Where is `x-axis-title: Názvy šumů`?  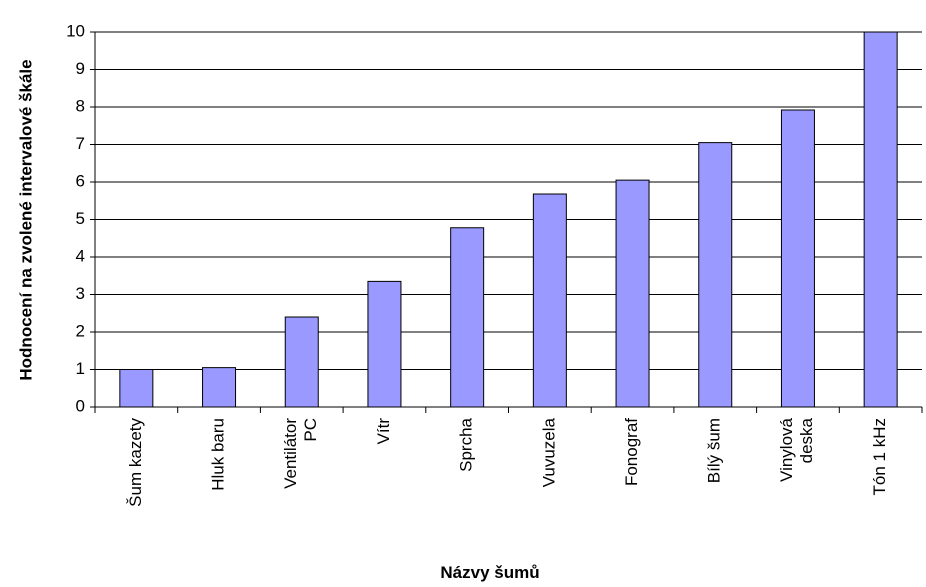 x-axis-title: Názvy šumů is located at coordinates (489, 572).